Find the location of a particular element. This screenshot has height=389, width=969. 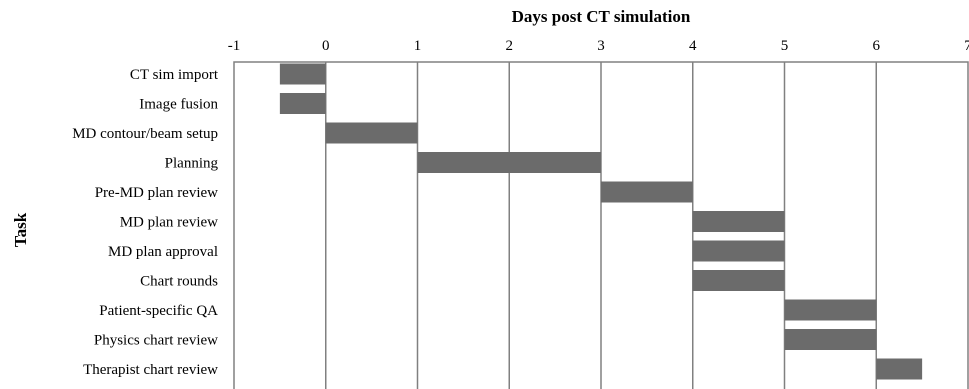

category-label: Physics chart review is located at coordinates (156, 341).